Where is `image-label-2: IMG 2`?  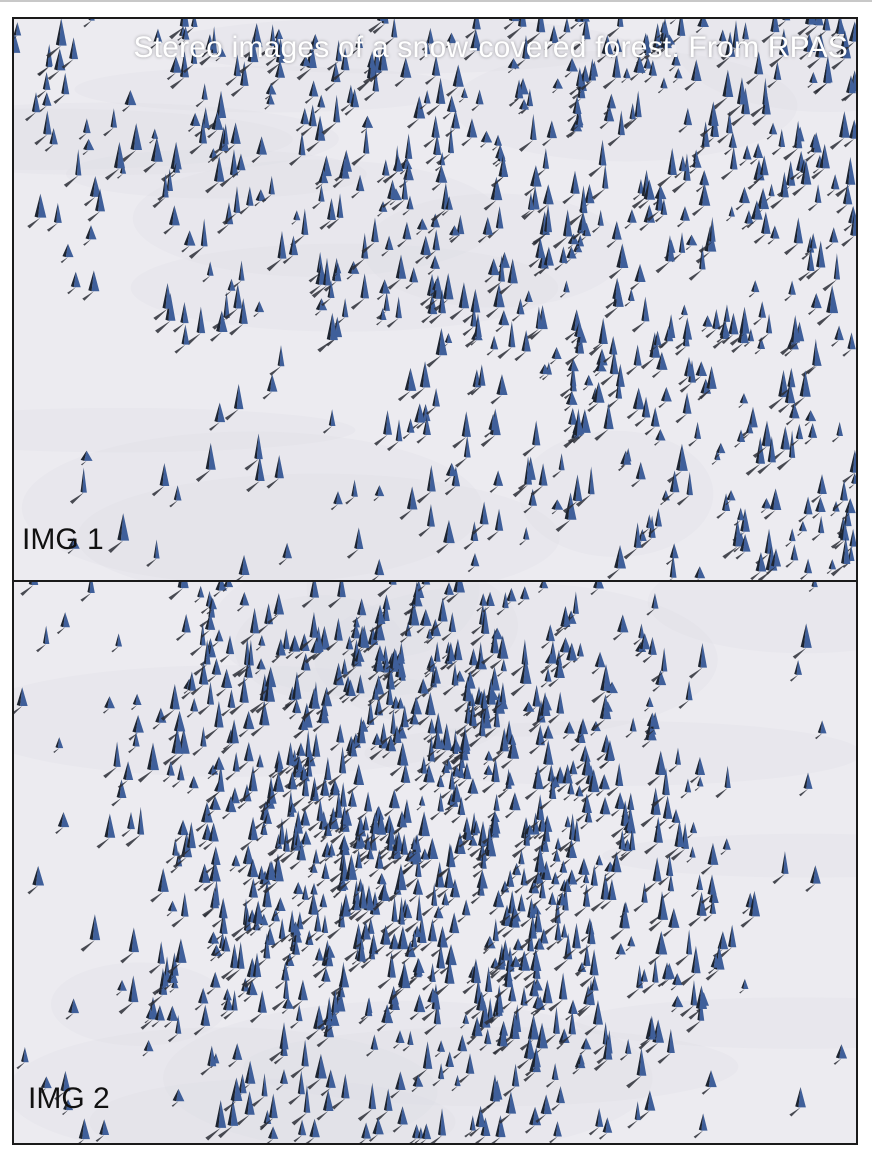
image-label-2: IMG 2 is located at coordinates (69, 1099).